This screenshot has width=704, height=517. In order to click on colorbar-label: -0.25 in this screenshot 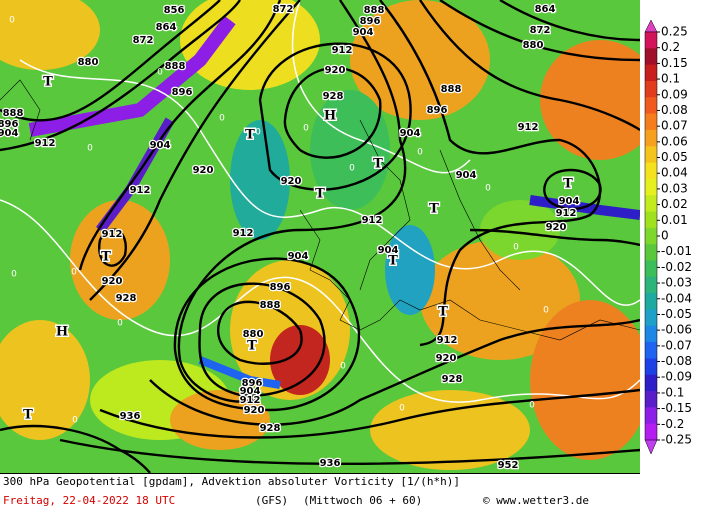, I will do `click(676, 440)`.